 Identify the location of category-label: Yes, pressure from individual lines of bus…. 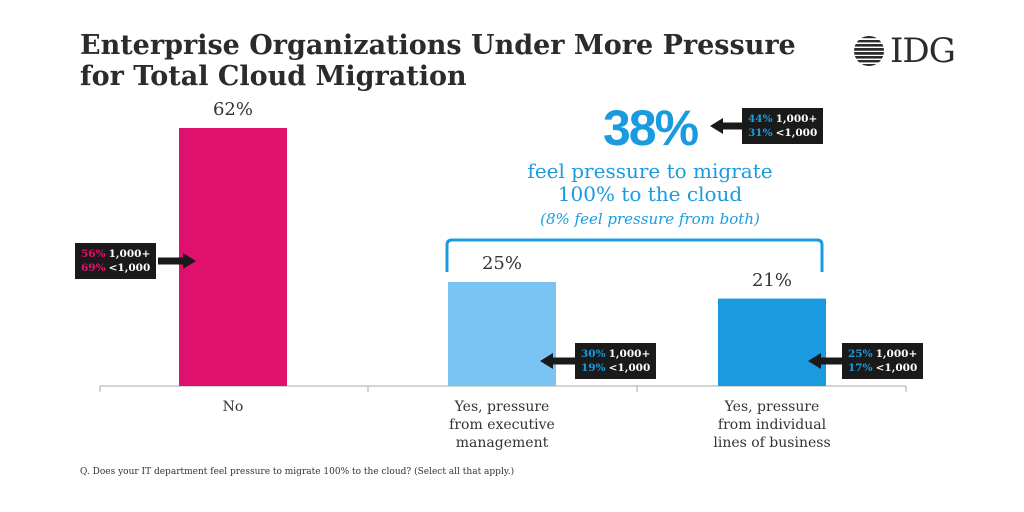
(772, 425).